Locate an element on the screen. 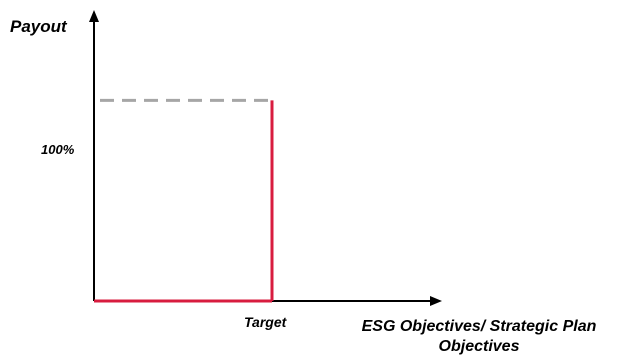  x-tick-label-target: Target is located at coordinates (265, 322).